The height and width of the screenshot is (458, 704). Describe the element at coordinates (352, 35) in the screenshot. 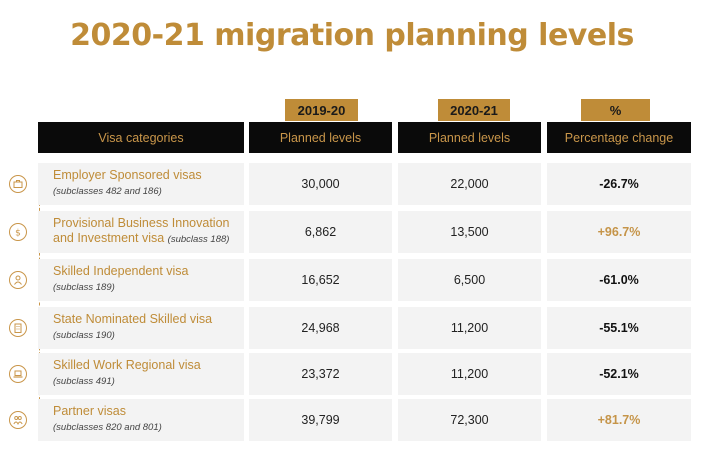

I see `page-title: 2020-21 migration planning levels` at that location.